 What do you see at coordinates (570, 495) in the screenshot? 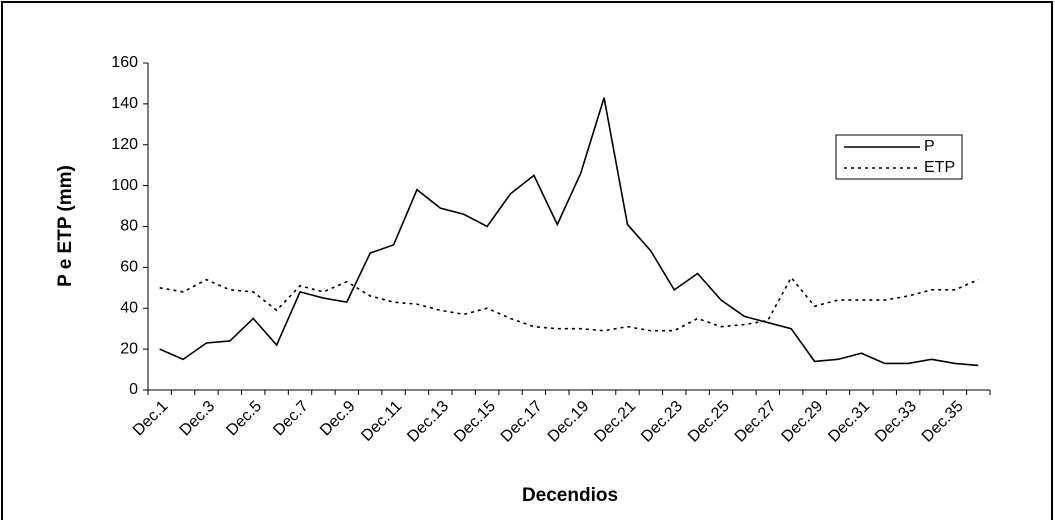
I see `x-axis-label: Decendios` at bounding box center [570, 495].